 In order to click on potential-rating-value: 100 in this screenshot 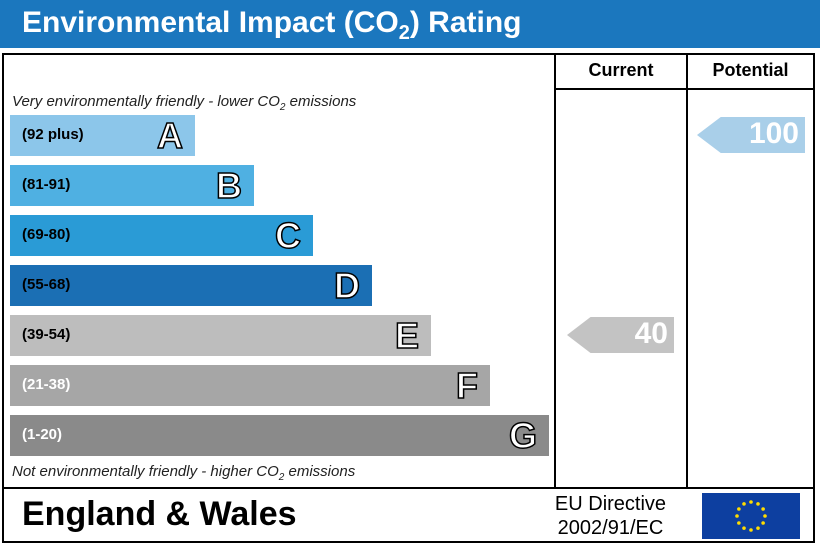, I will do `click(773, 133)`.